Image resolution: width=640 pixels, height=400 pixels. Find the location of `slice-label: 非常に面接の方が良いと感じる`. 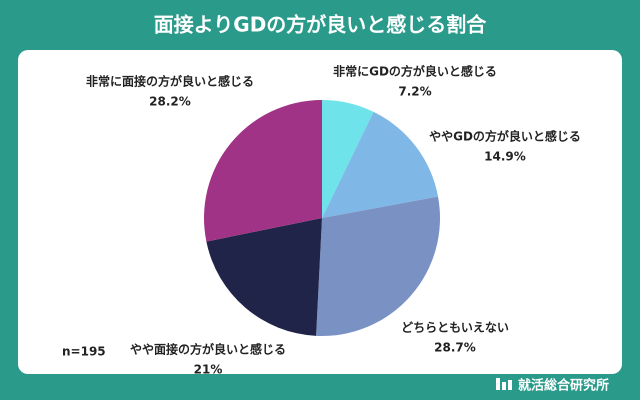

slice-label: 非常に面接の方が良いと感じる is located at coordinates (170, 81).